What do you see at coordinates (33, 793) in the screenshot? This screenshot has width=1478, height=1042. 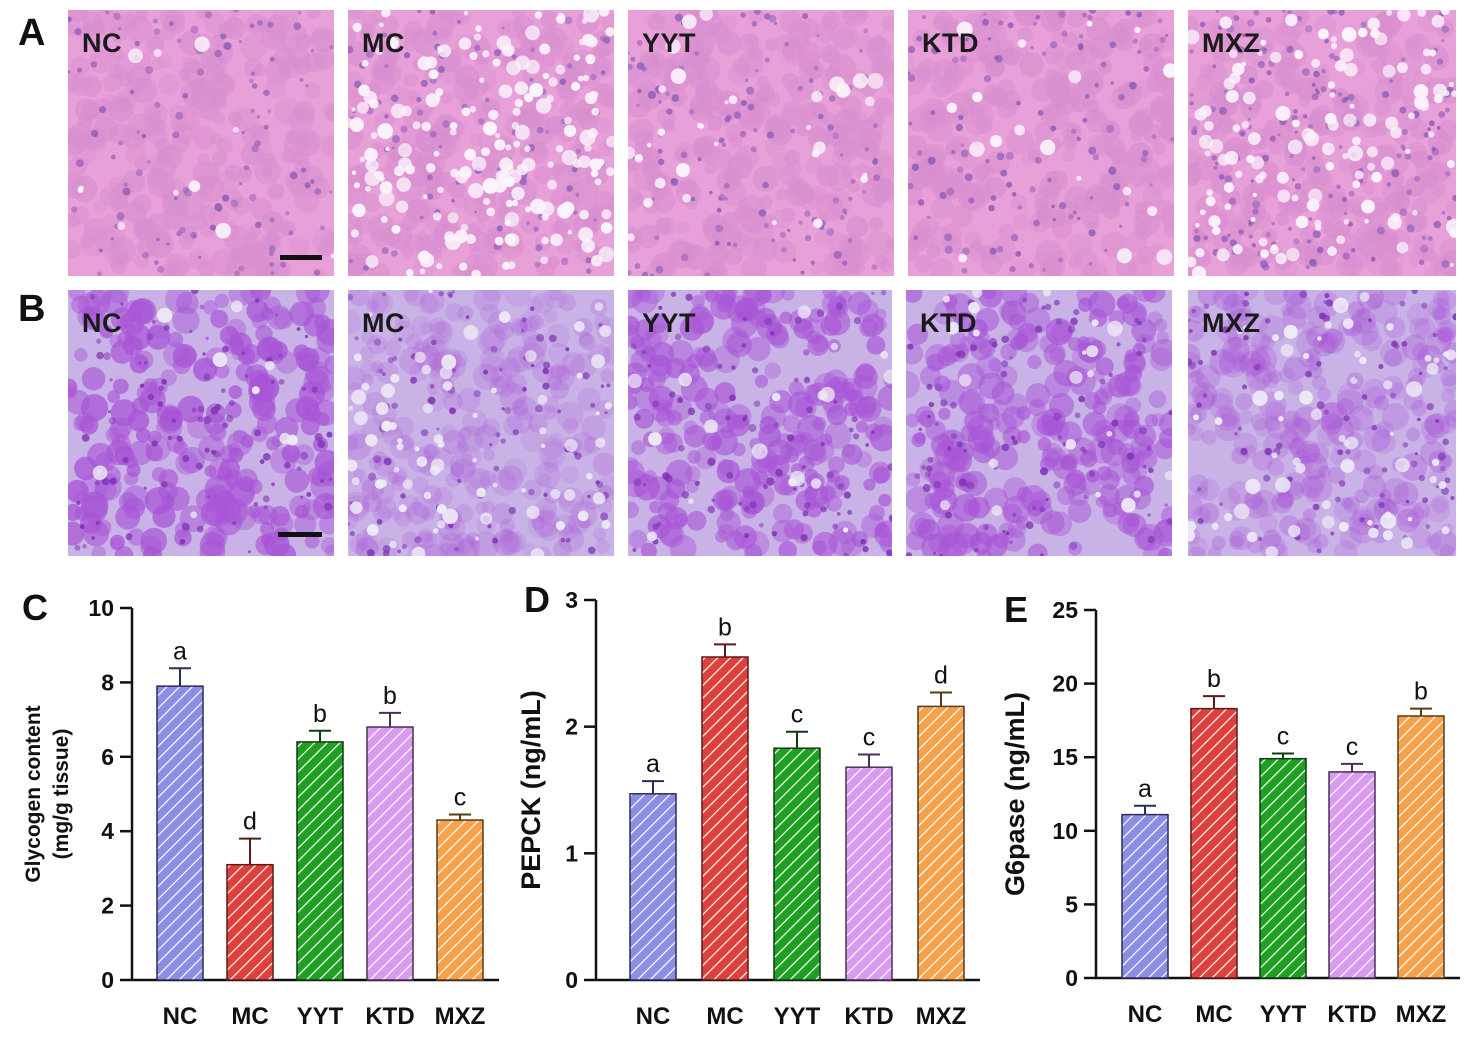 I see `y-axis-label-line: Glycogen content` at bounding box center [33, 793].